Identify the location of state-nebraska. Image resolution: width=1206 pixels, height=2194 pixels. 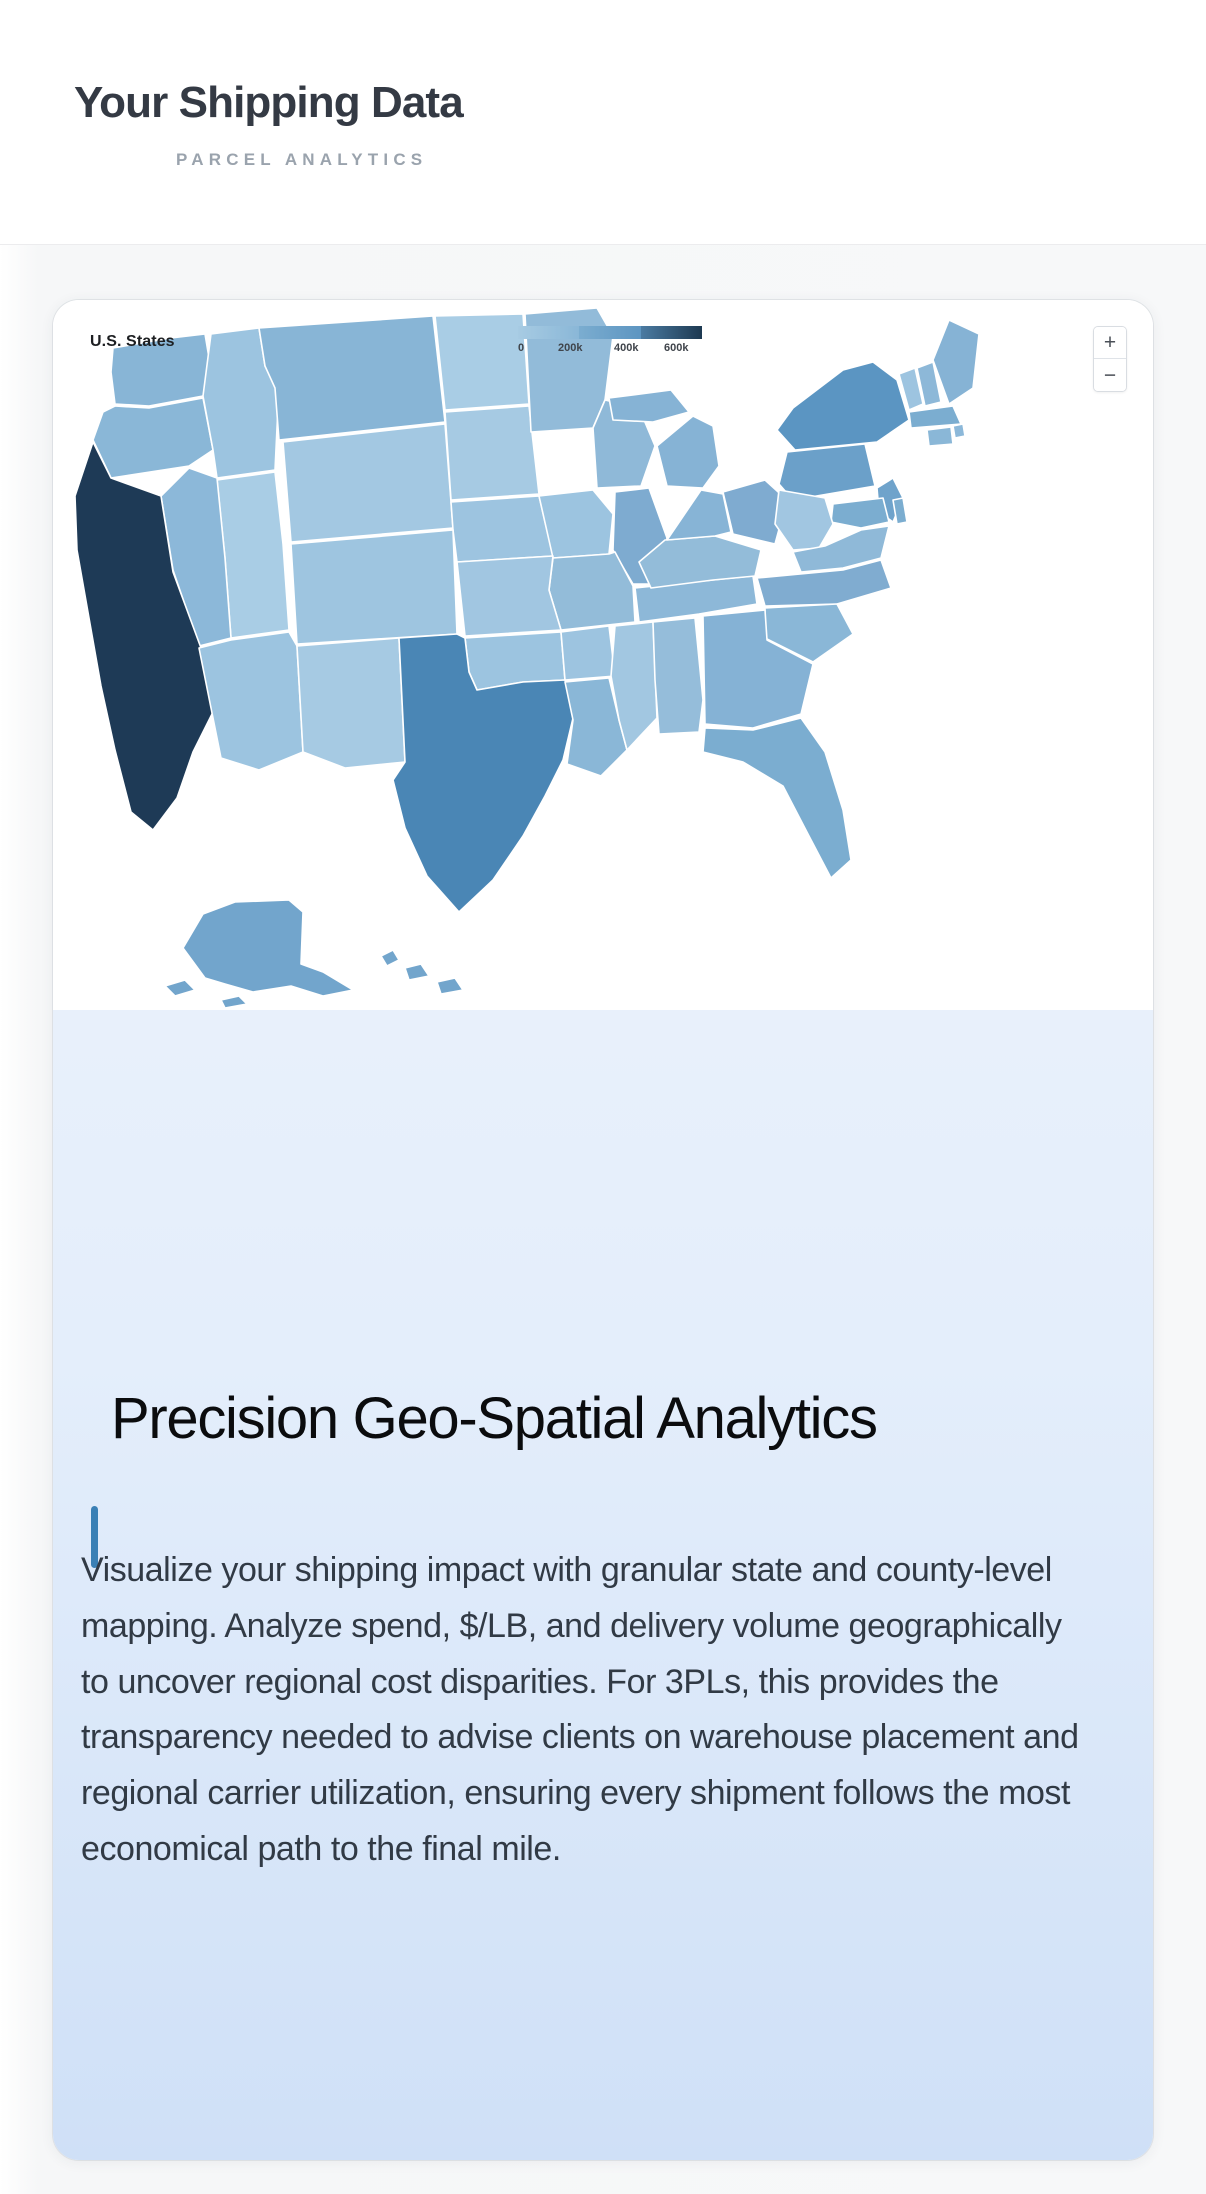
(502, 529).